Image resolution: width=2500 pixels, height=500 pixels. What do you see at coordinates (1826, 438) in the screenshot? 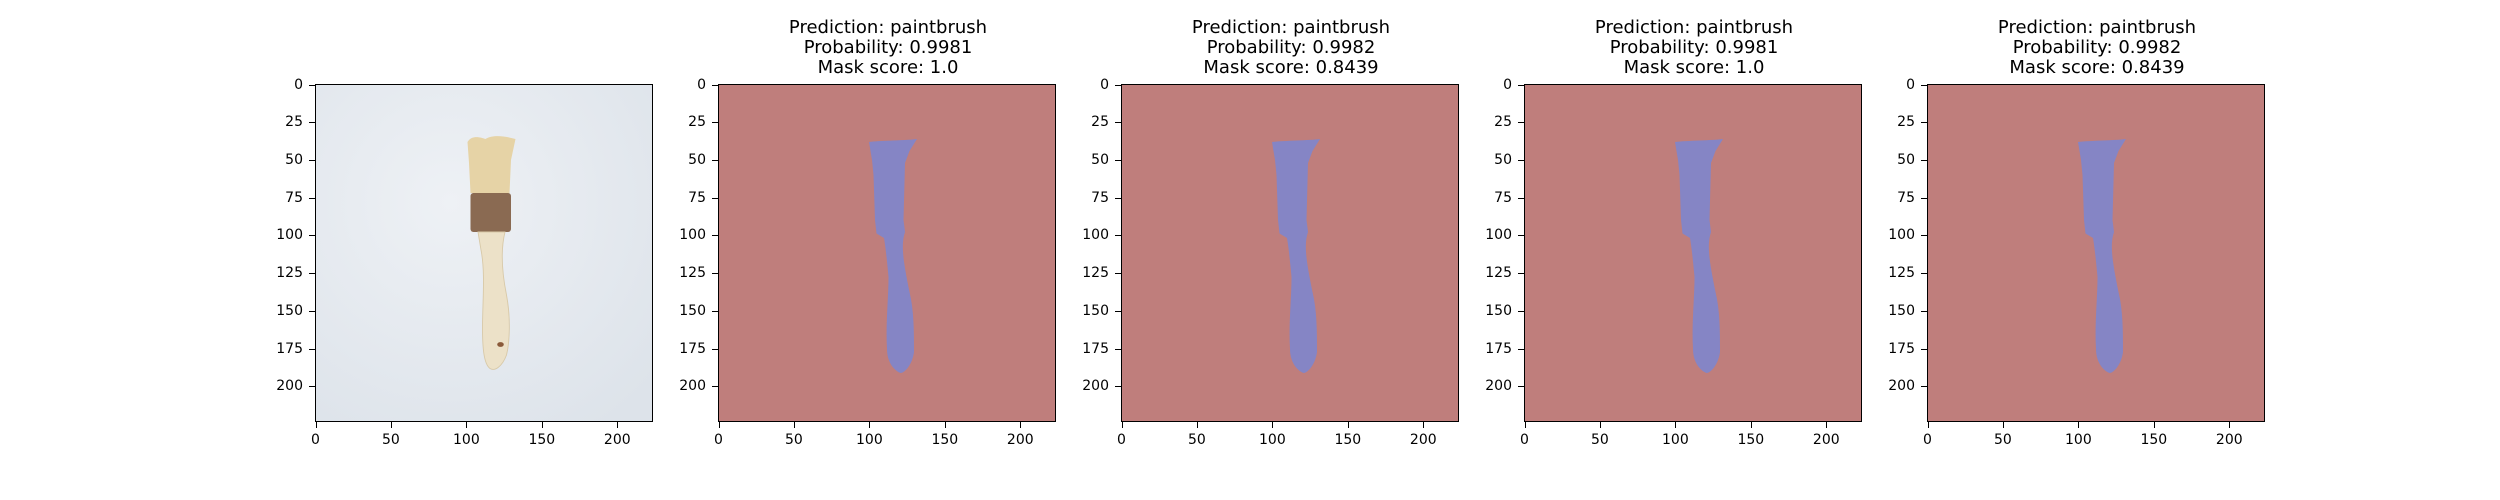
I see `x-tick: 200` at bounding box center [1826, 438].